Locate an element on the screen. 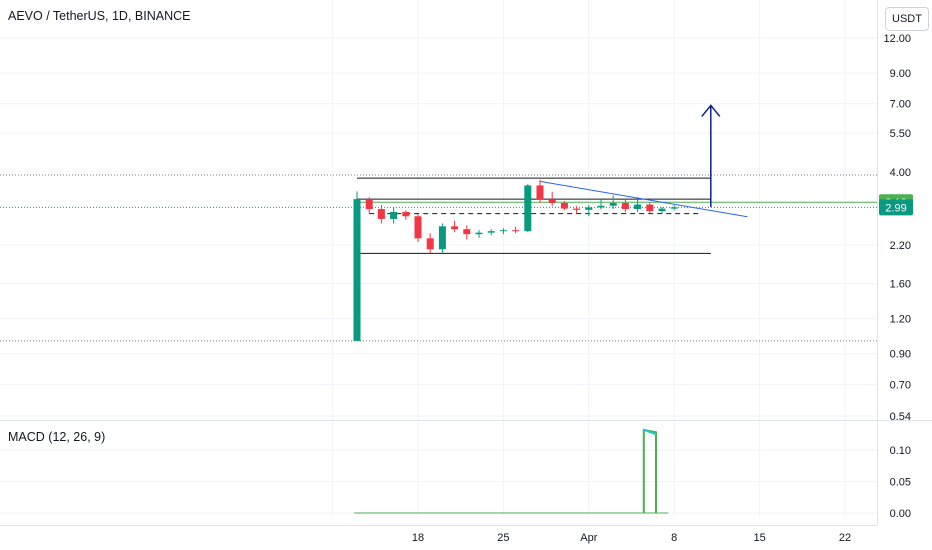 This screenshot has height=550, width=932. y-tick-label: 9.00 is located at coordinates (900, 74).